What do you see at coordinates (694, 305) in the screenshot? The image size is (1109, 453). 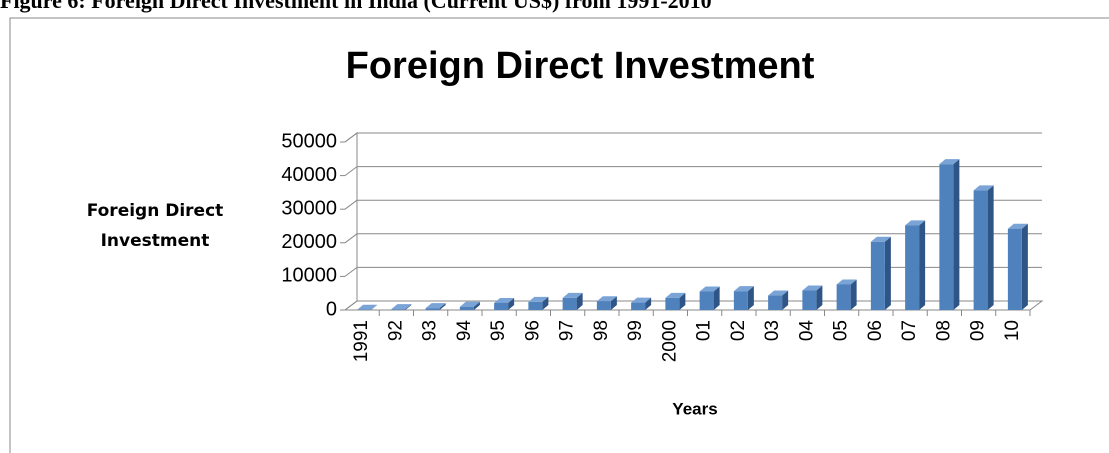 I see `floor` at bounding box center [694, 305].